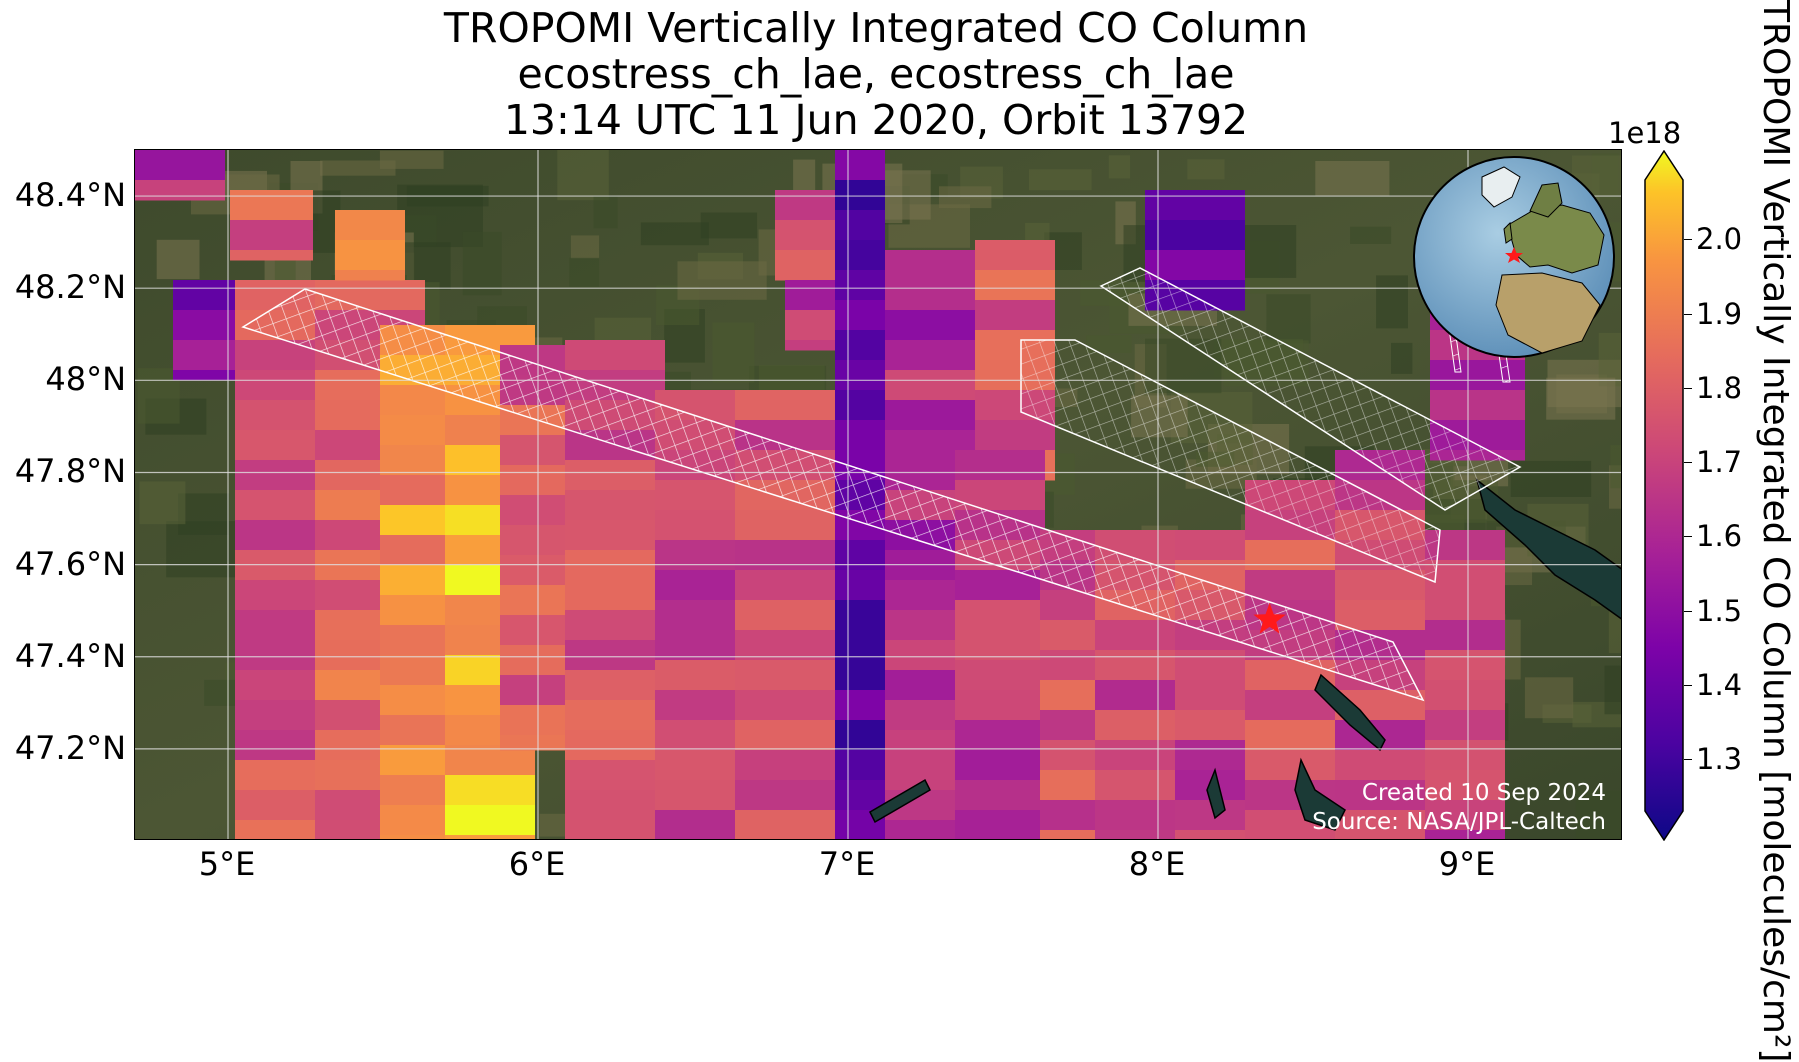 The width and height of the screenshot is (1799, 1062). What do you see at coordinates (1719, 610) in the screenshot?
I see `colorbar-tick-label: 1.5` at bounding box center [1719, 610].